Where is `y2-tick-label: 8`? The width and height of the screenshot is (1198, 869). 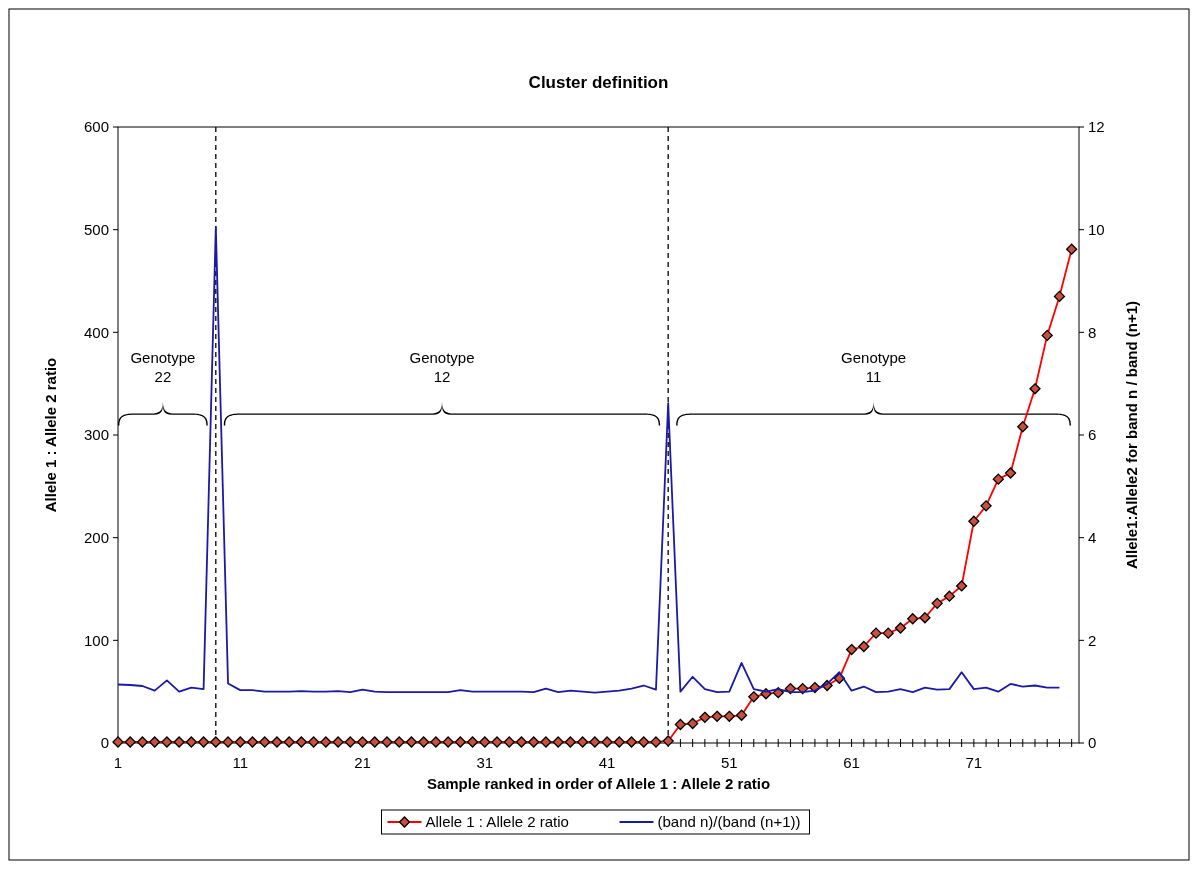 y2-tick-label: 8 is located at coordinates (1092, 332).